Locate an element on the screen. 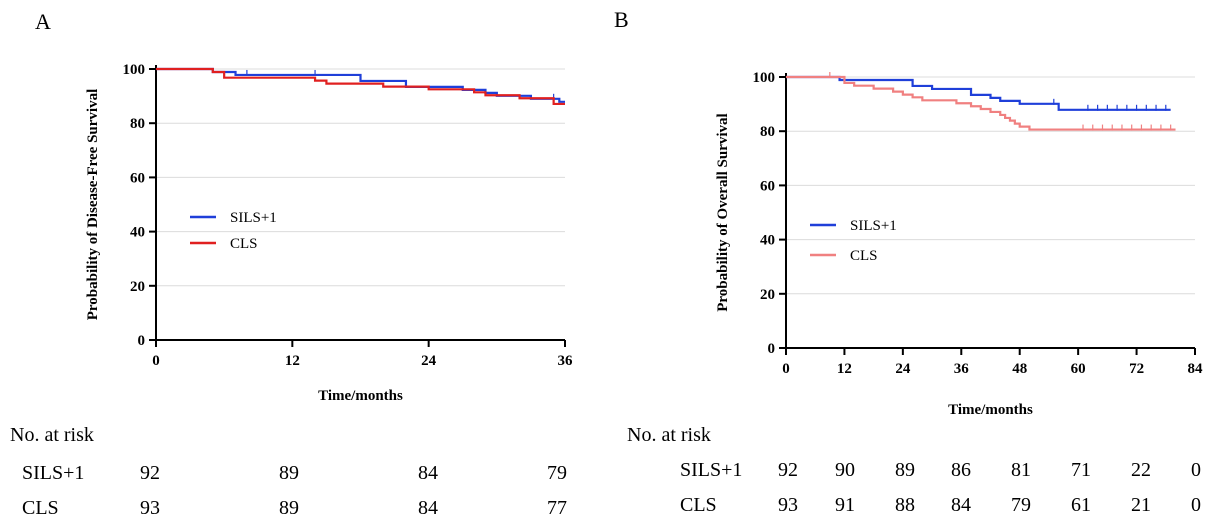 The height and width of the screenshot is (520, 1210). panel-b-risk-value: 90 is located at coordinates (845, 470).